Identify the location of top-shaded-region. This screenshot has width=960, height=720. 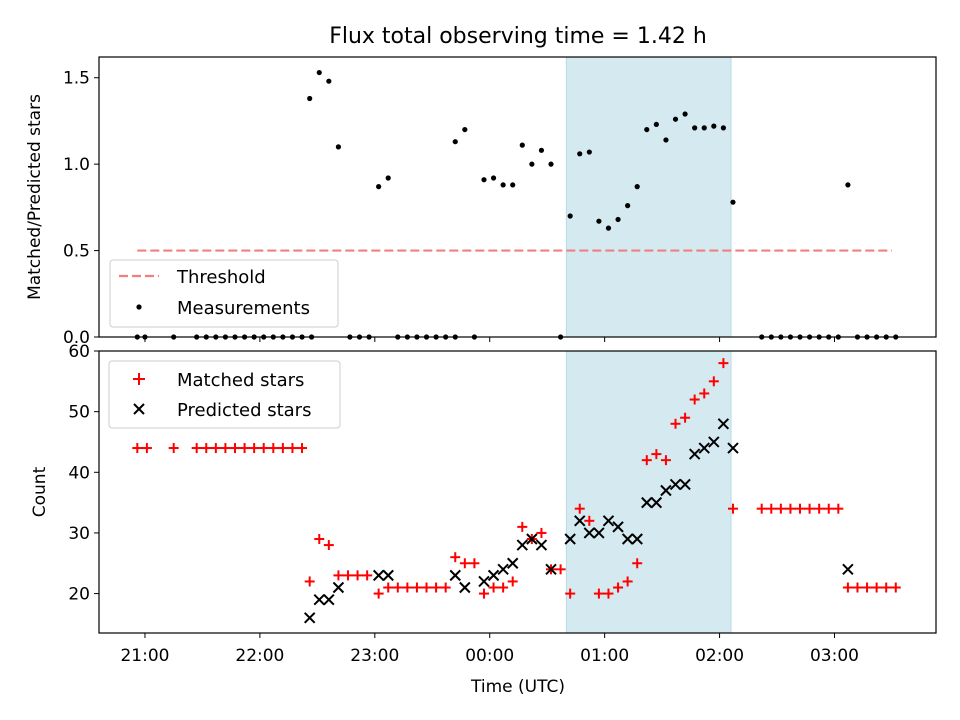
(648, 197).